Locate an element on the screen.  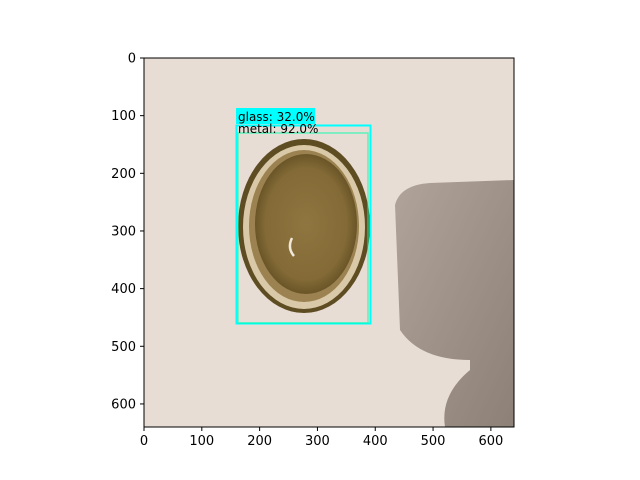
detection-label-metal: metal: 92.0% is located at coordinates (278, 129).